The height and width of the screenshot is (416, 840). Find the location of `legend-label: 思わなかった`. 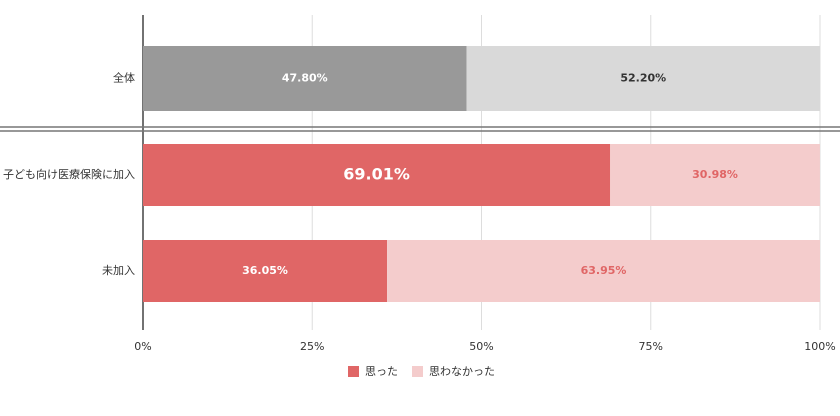

legend-label: 思わなかった is located at coordinates (462, 371).